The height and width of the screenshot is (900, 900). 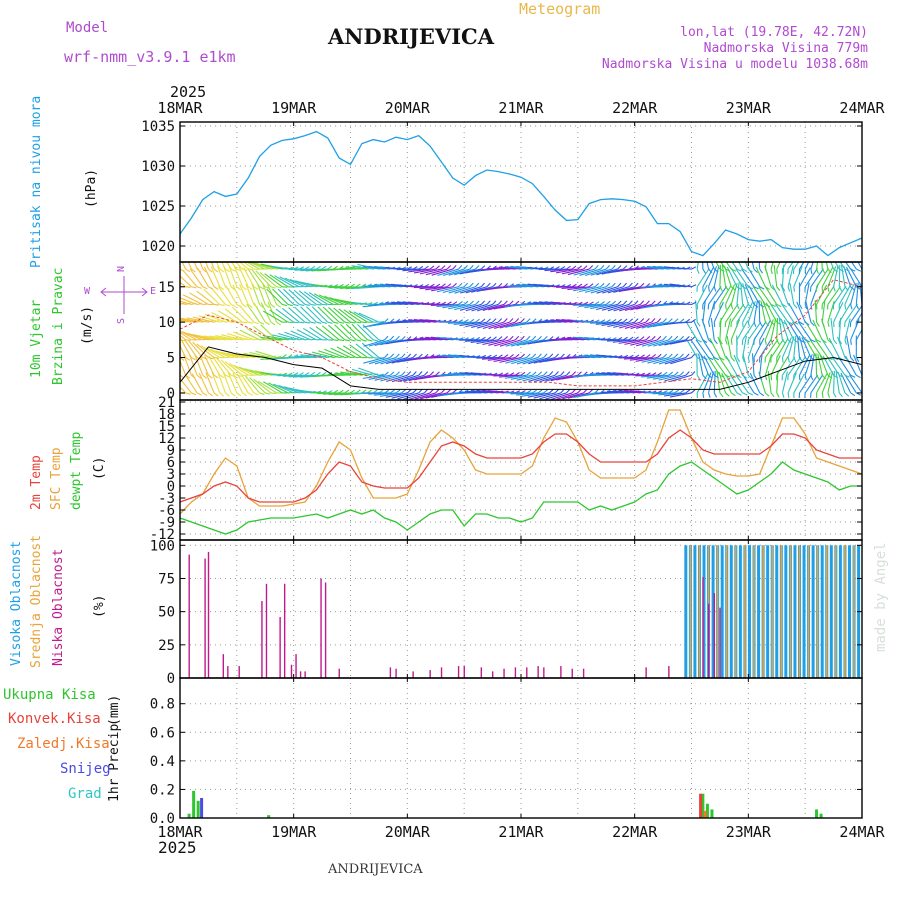 I want to click on y-tick-label-temperature: 6, so click(x=171, y=463).